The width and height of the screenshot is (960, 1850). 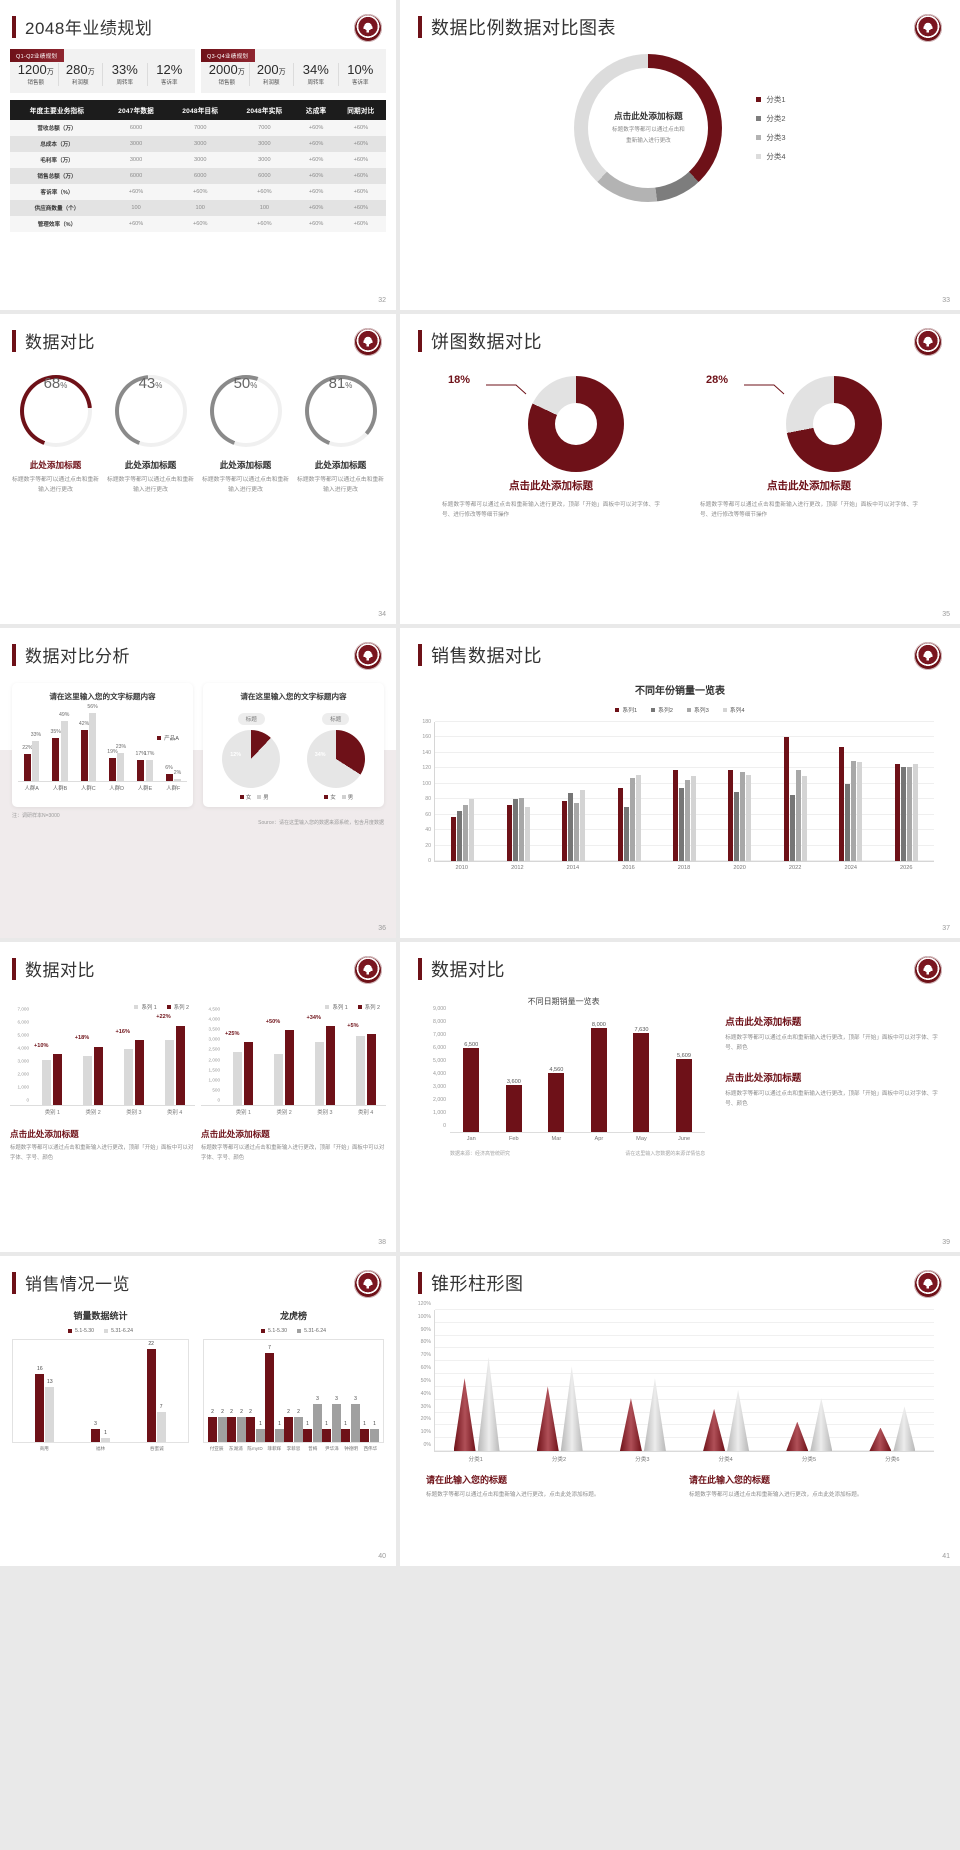 What do you see at coordinates (177, 1007) in the screenshot?
I see `legend-item: 系列 2` at bounding box center [177, 1007].